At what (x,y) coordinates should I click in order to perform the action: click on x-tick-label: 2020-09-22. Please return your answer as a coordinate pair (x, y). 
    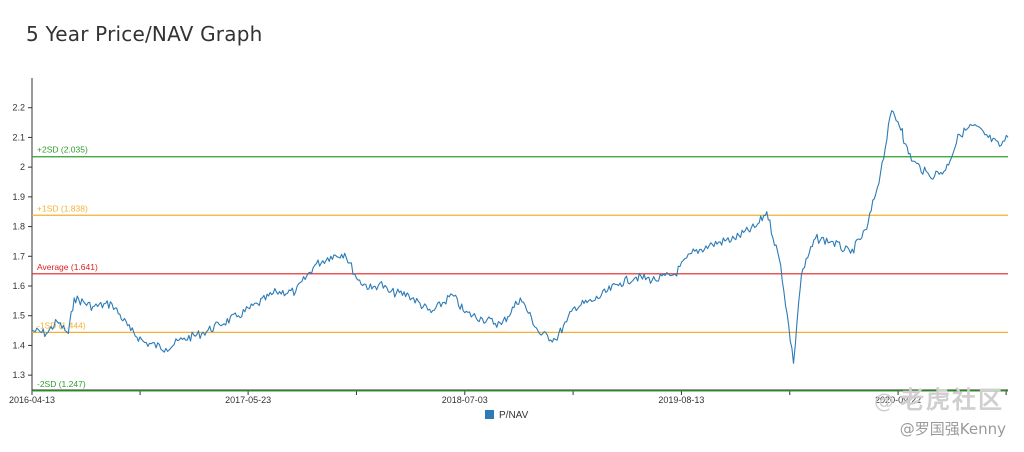
    Looking at the image, I should click on (898, 400).